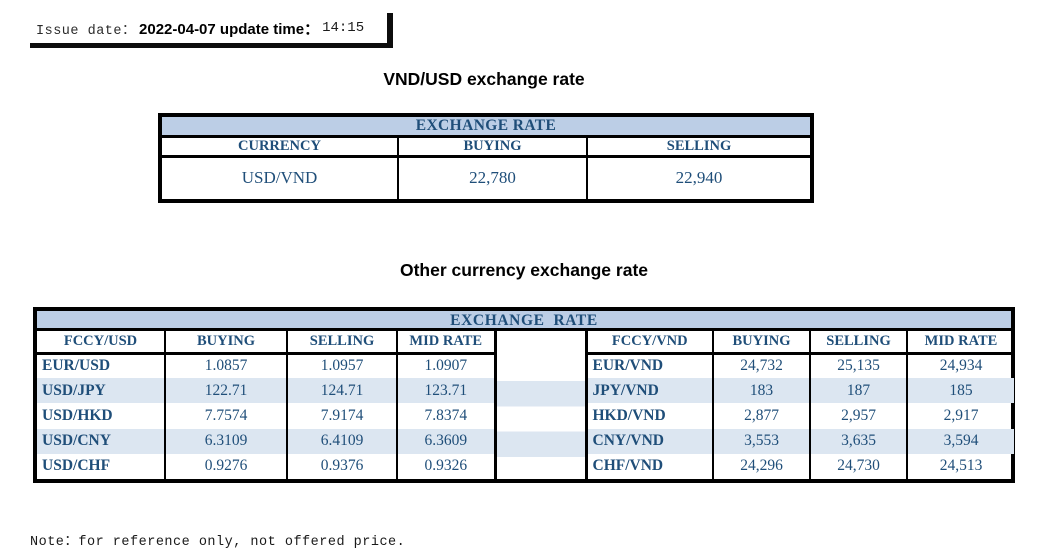 This screenshot has width=1048, height=557. I want to click on currency-pair-cell: CHF/VND, so click(650, 466).